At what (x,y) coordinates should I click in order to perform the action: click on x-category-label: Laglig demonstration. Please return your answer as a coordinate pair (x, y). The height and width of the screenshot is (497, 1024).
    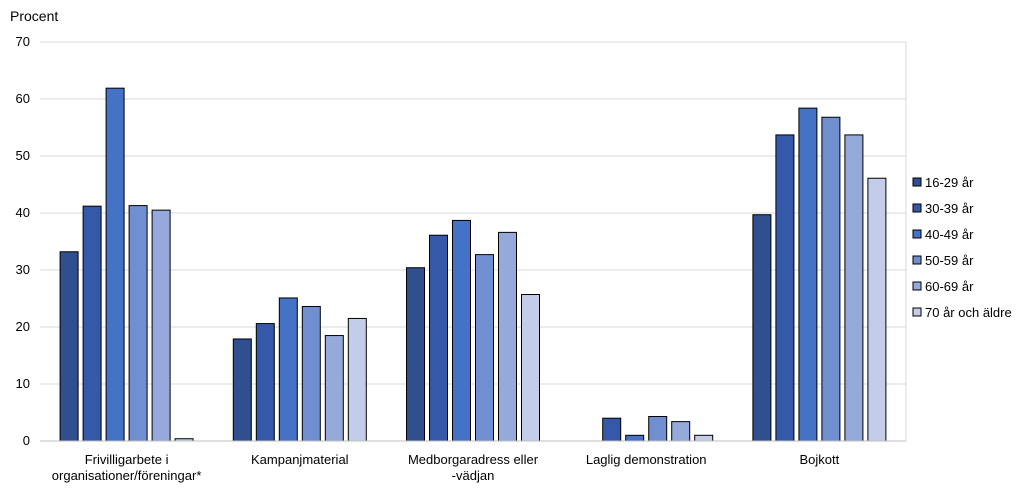
    Looking at the image, I should click on (646, 459).